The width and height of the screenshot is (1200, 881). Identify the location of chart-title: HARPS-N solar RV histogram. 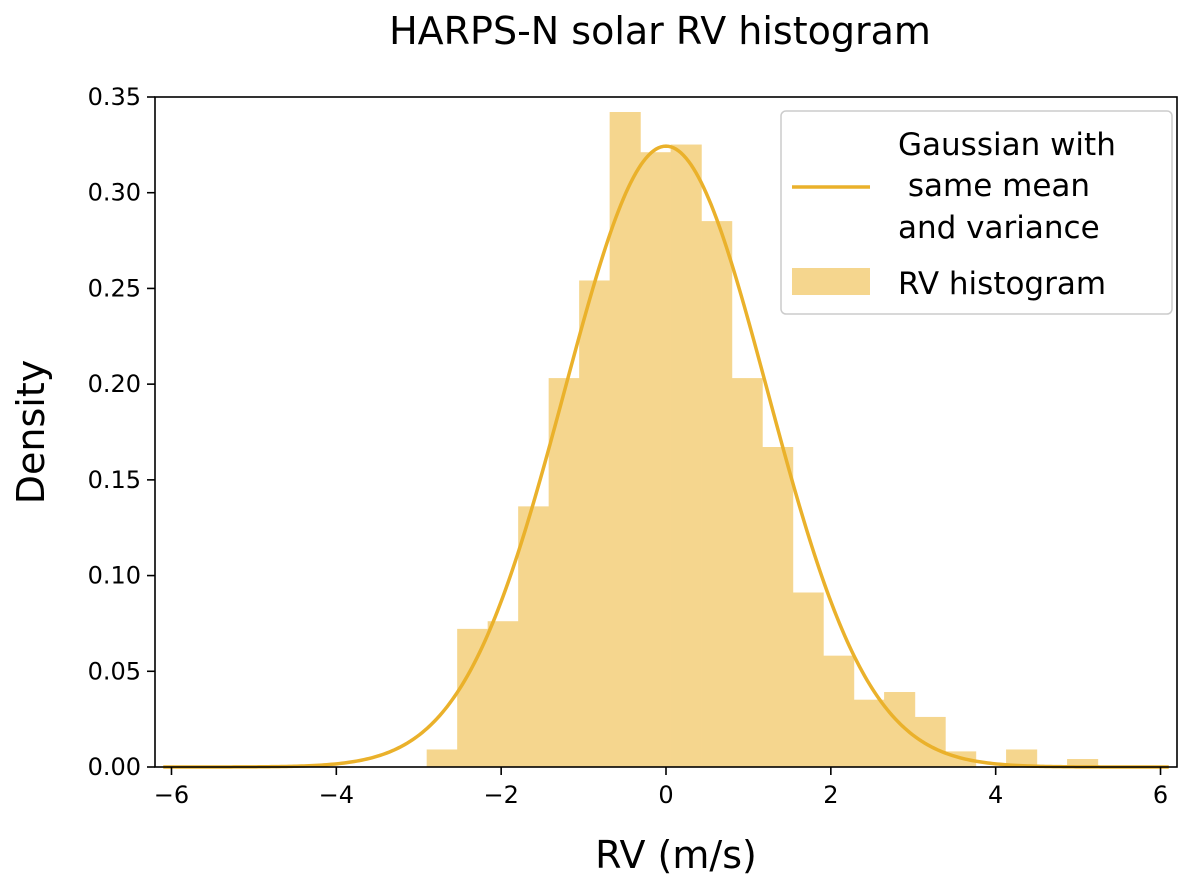
(660, 31).